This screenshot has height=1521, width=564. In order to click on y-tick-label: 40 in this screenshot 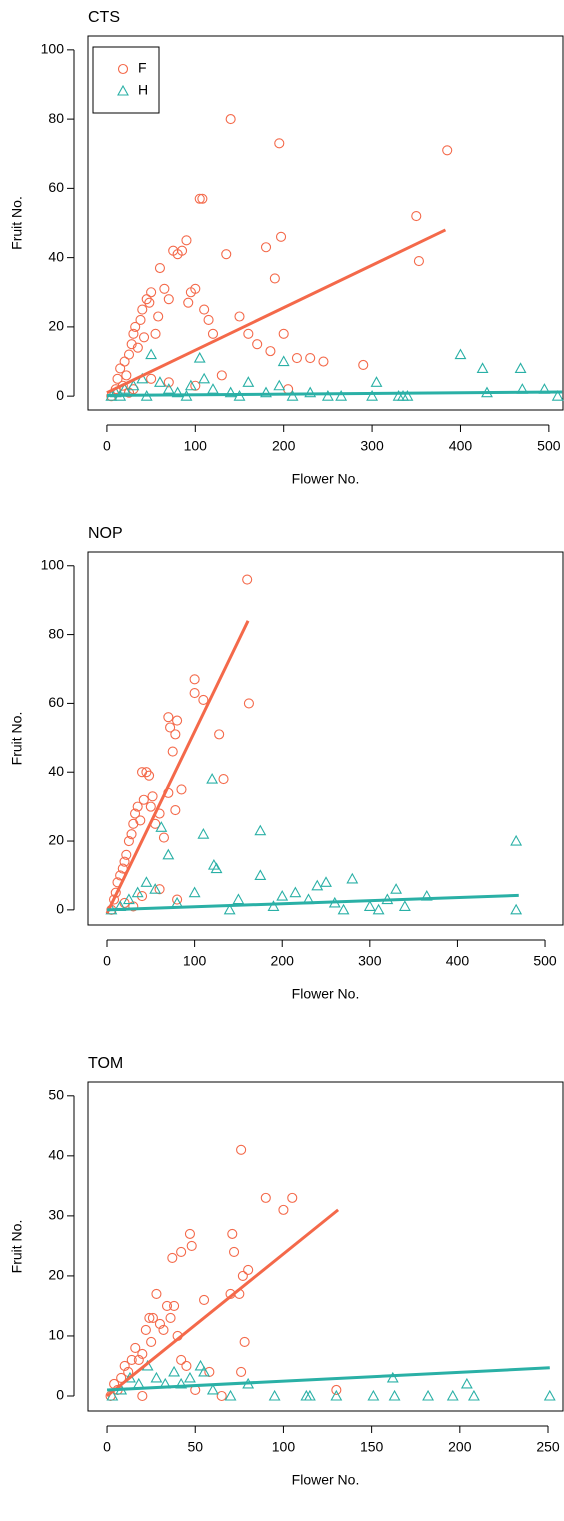, I will do `click(56, 1155)`.